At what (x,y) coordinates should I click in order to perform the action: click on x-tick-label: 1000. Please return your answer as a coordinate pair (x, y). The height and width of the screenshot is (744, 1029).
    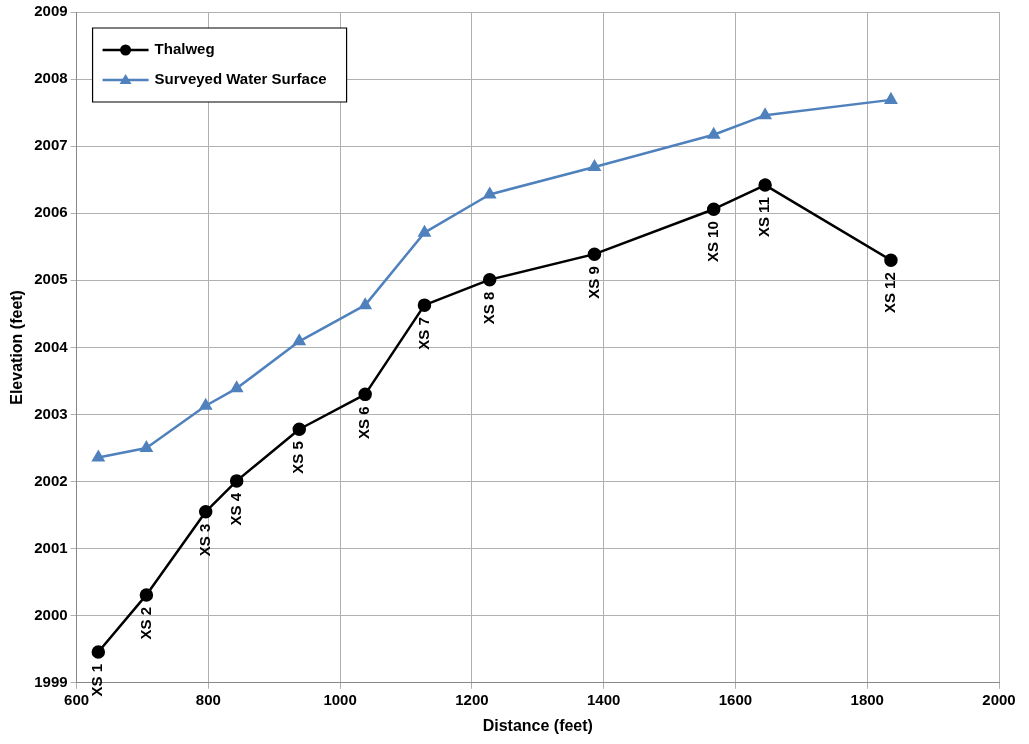
    Looking at the image, I should click on (340, 699).